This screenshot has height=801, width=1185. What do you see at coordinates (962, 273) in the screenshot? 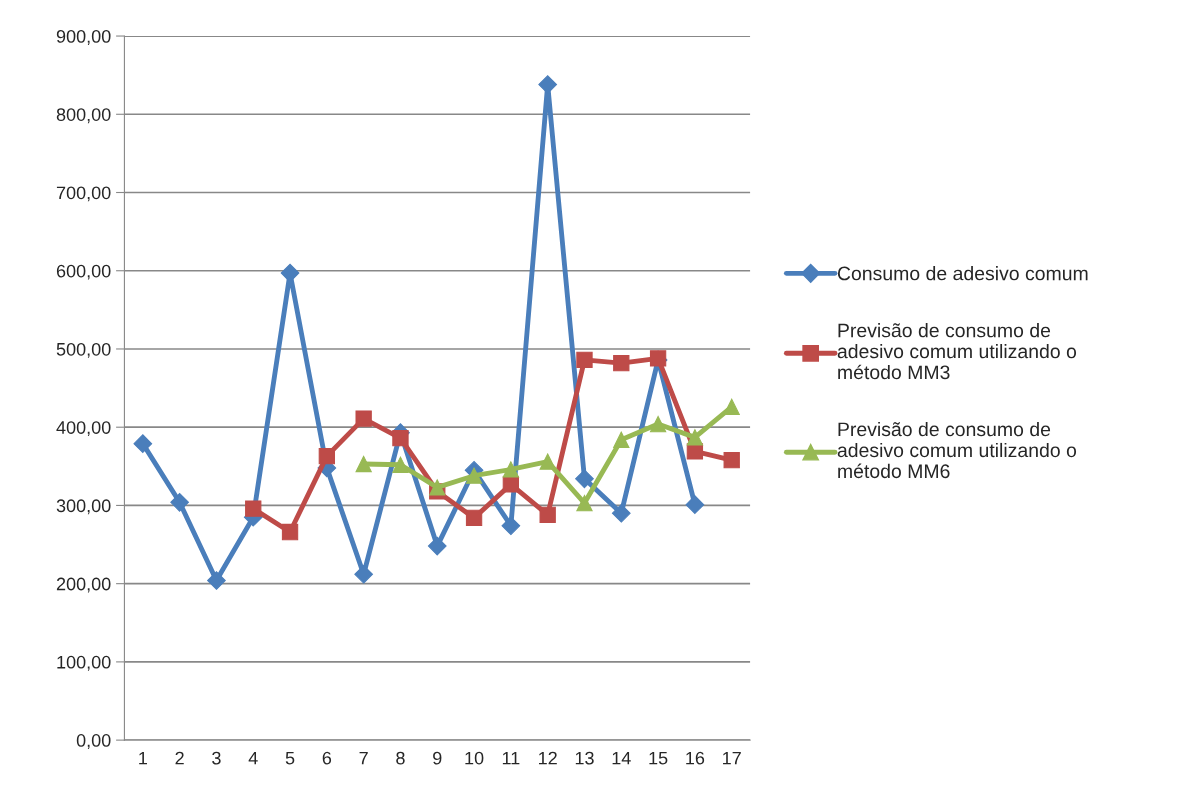
I see `legend-label: Consumo de adesivo comum` at bounding box center [962, 273].